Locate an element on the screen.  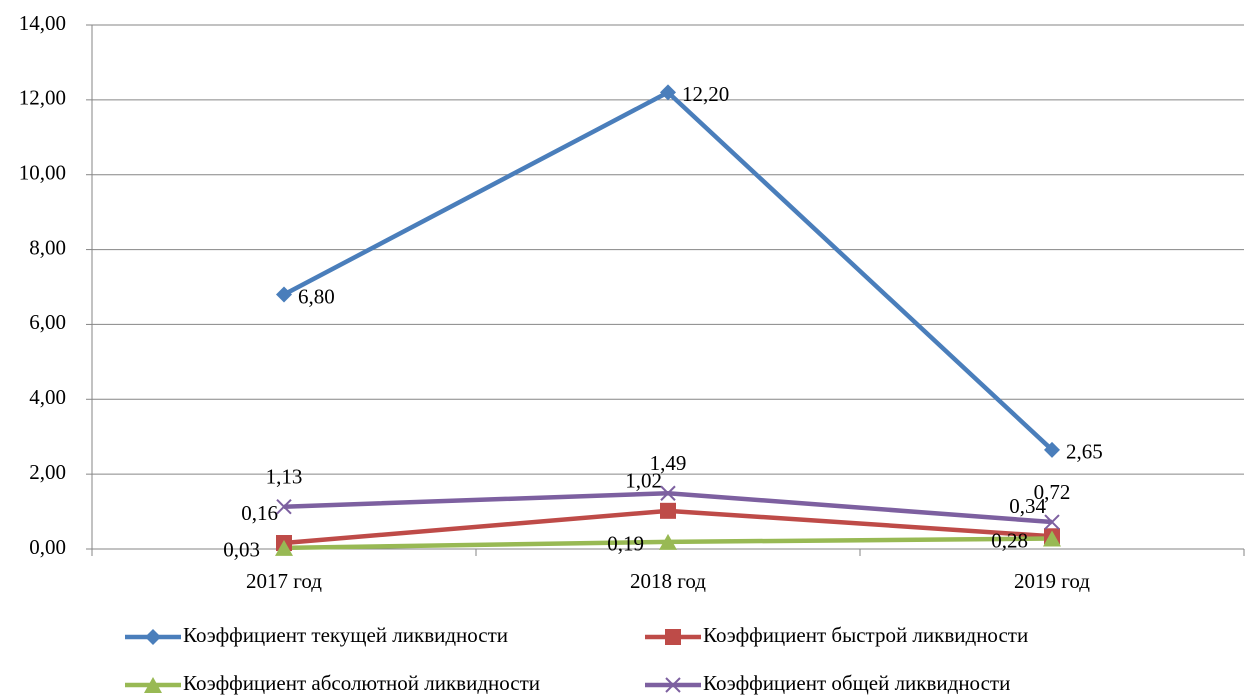
x-tick-label: 2018 год is located at coordinates (668, 581).